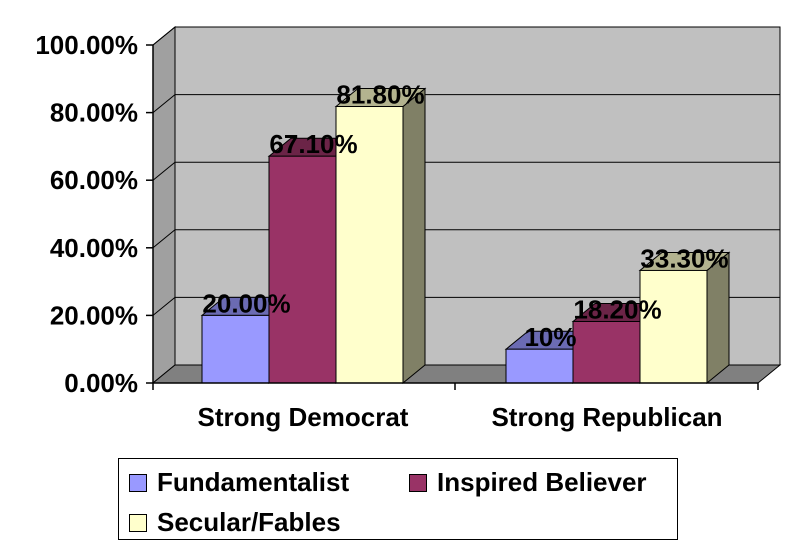 The height and width of the screenshot is (553, 798). I want to click on bar-side, so click(414, 236).